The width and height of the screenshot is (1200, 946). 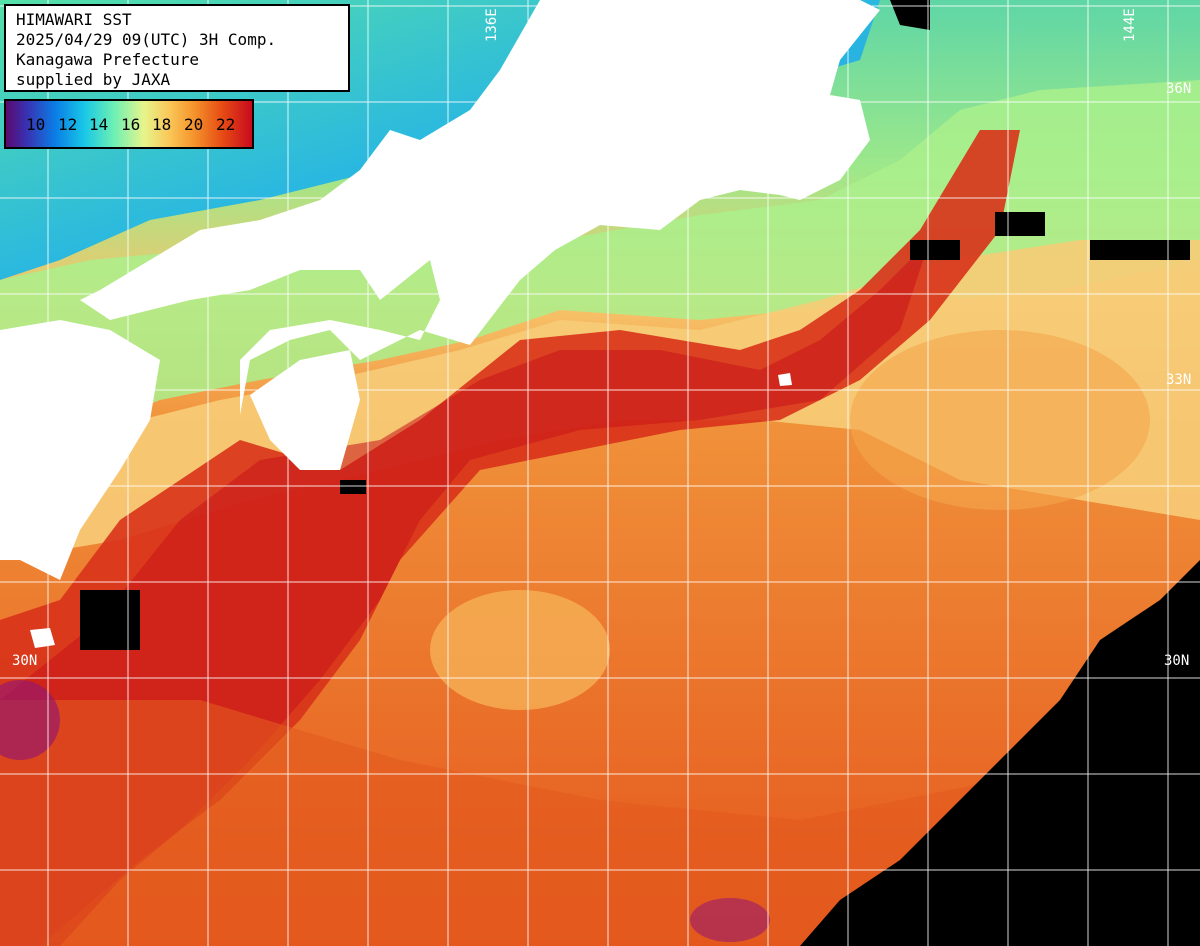 What do you see at coordinates (93, 79) in the screenshot?
I see `supplier: supplied by JAXA` at bounding box center [93, 79].